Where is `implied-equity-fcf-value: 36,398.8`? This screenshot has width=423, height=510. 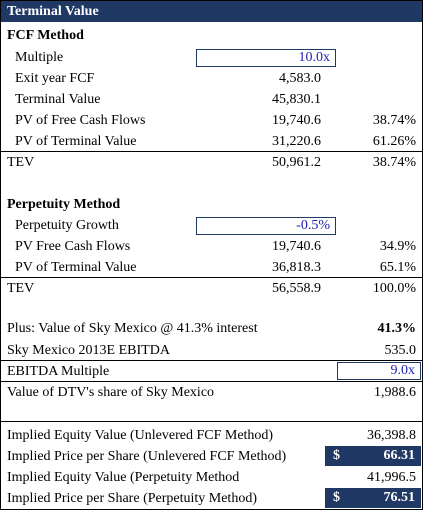
implied-equity-fcf-value: 36,398.8 is located at coordinates (391, 435).